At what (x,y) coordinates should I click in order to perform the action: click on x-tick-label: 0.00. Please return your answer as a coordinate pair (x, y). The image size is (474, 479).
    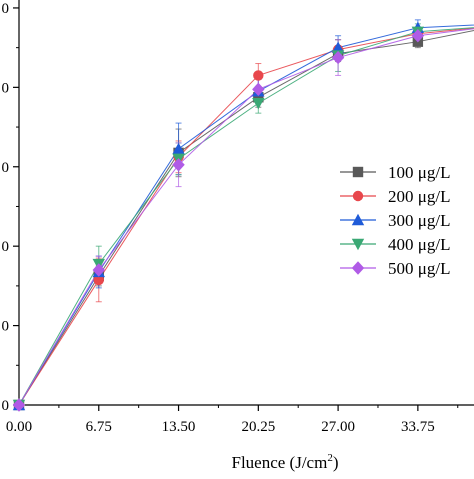
    Looking at the image, I should click on (19, 427).